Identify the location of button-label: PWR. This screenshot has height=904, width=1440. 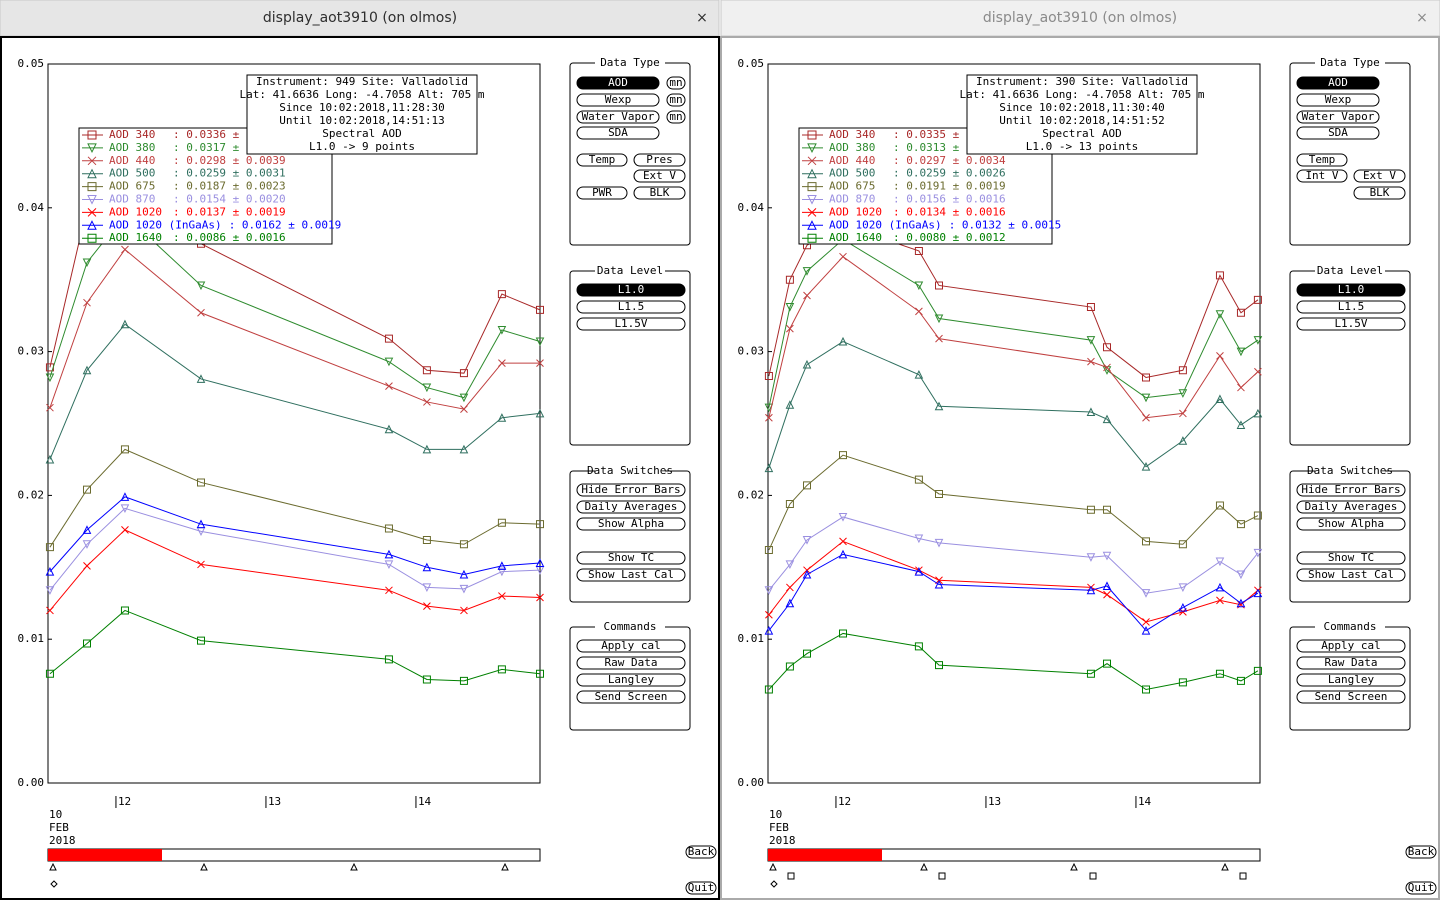
(602, 192).